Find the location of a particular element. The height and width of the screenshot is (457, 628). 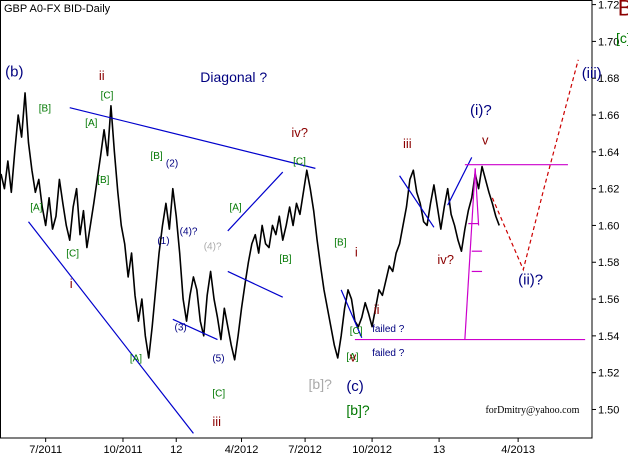

x-tick-label: 4/2012 is located at coordinates (242, 450).